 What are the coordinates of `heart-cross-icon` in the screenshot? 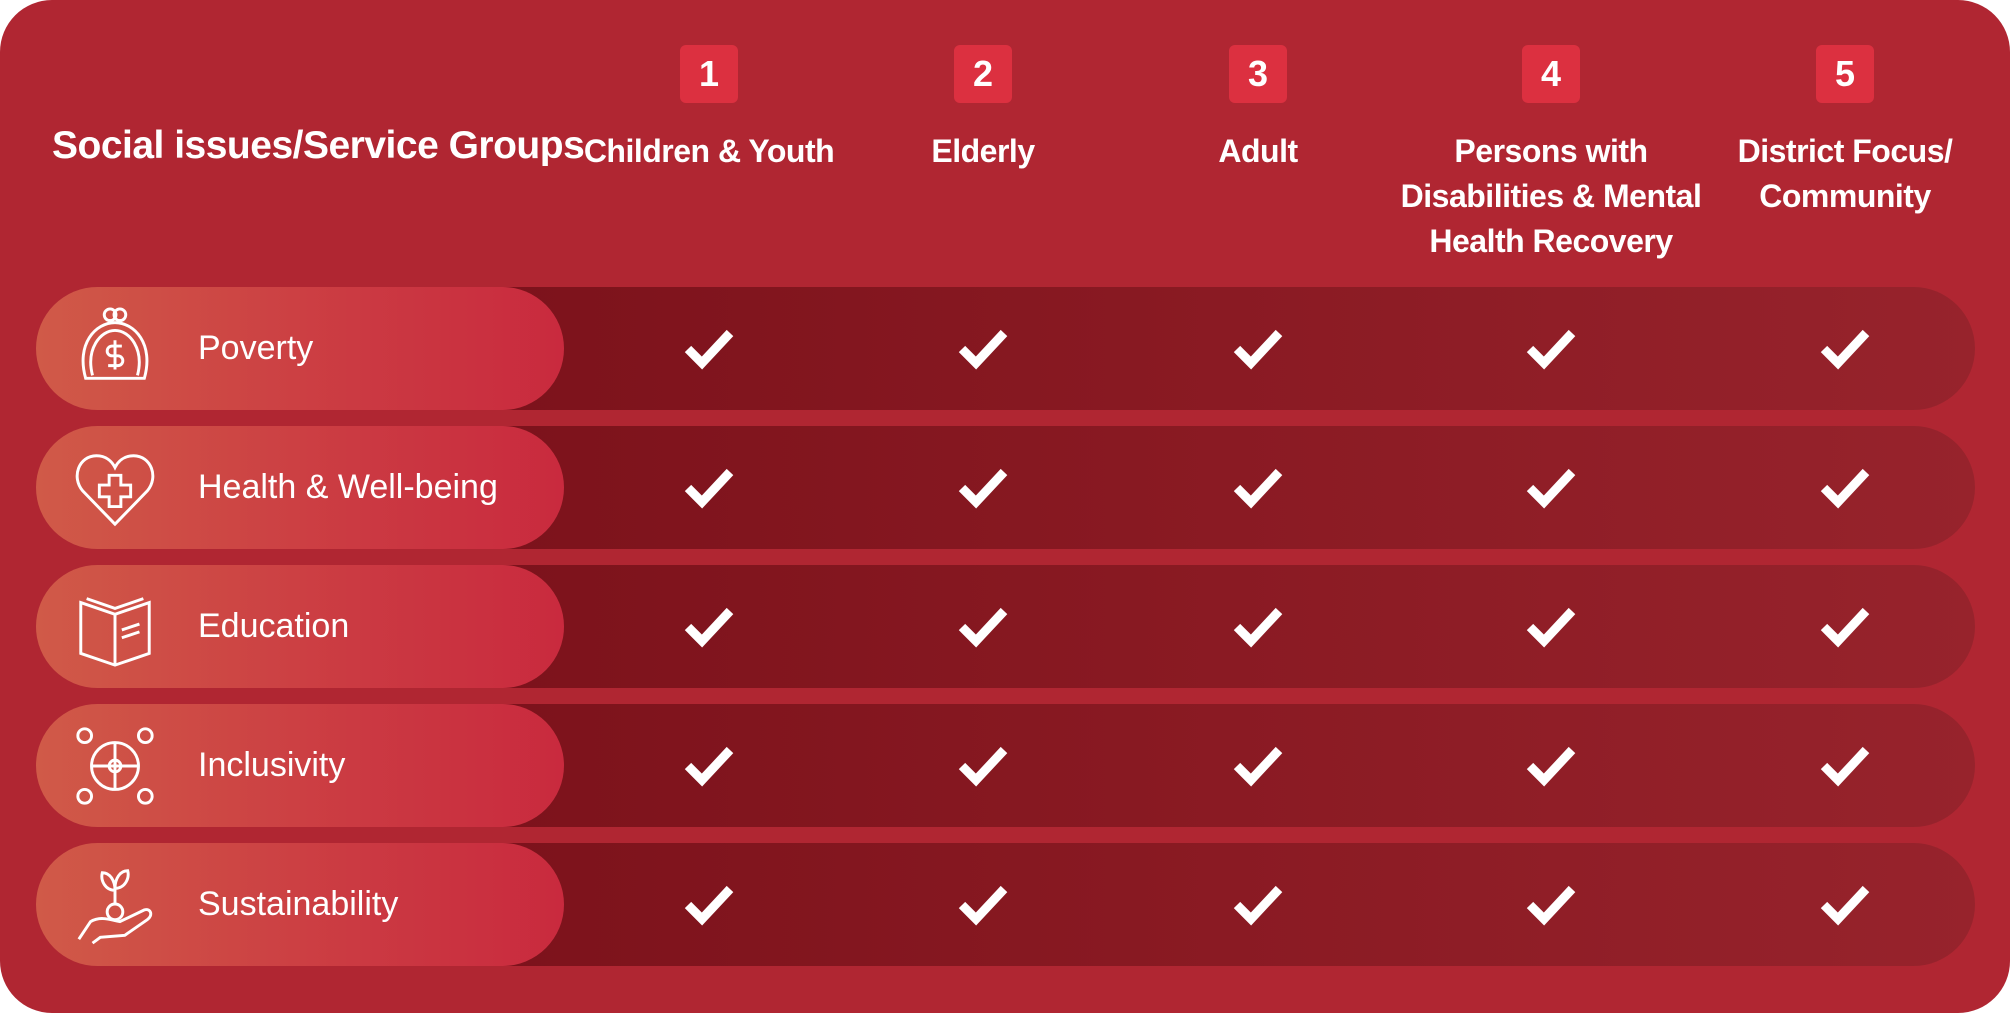 It's located at (115, 490).